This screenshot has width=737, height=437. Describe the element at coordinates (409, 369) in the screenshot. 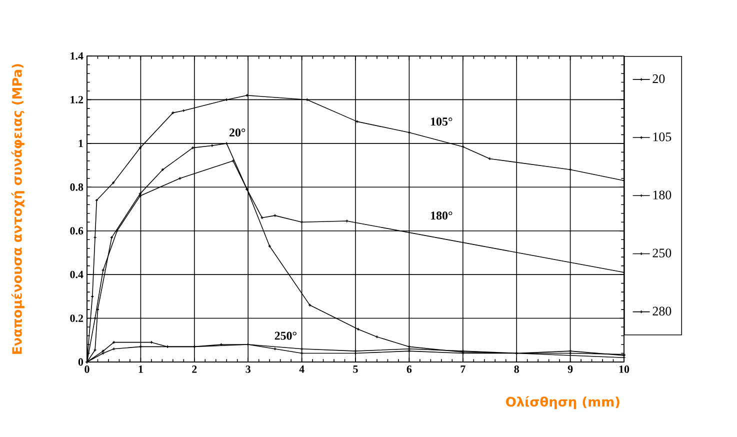

I see `x-tick-label: 6` at that location.